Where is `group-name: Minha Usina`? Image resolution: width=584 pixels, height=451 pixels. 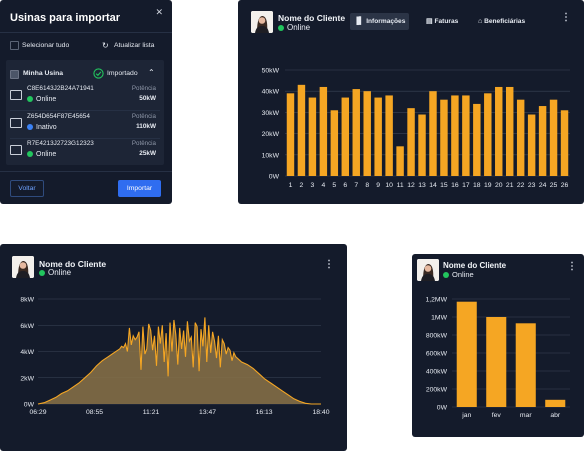 group-name: Minha Usina is located at coordinates (43, 73).